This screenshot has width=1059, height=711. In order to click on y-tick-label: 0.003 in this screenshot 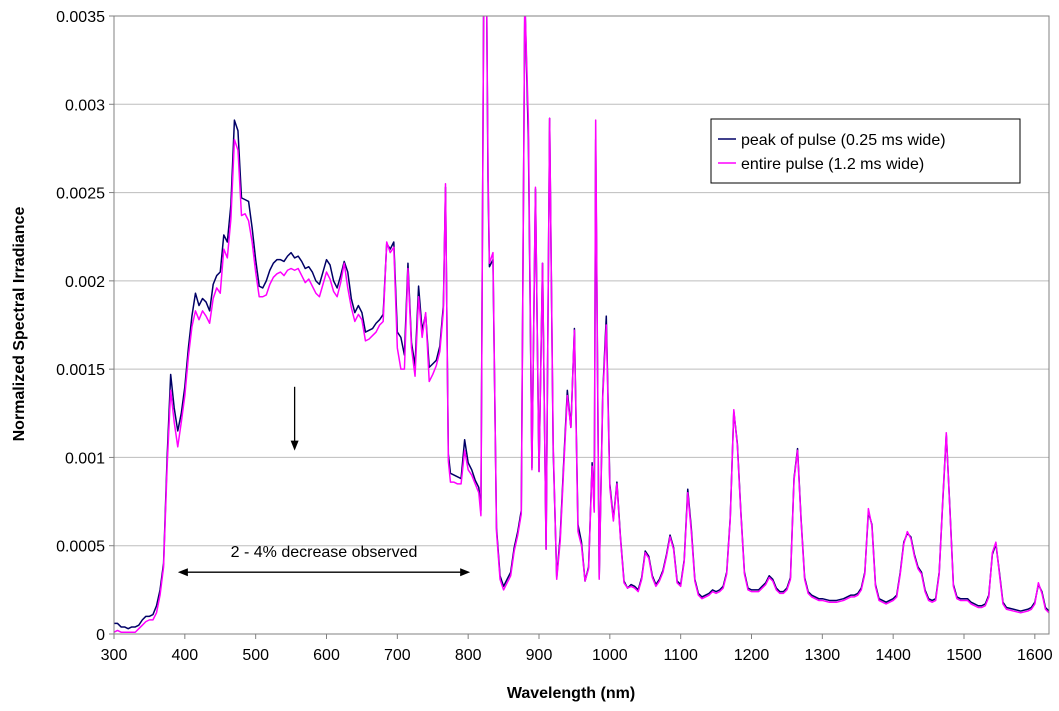, I will do `click(85, 105)`.